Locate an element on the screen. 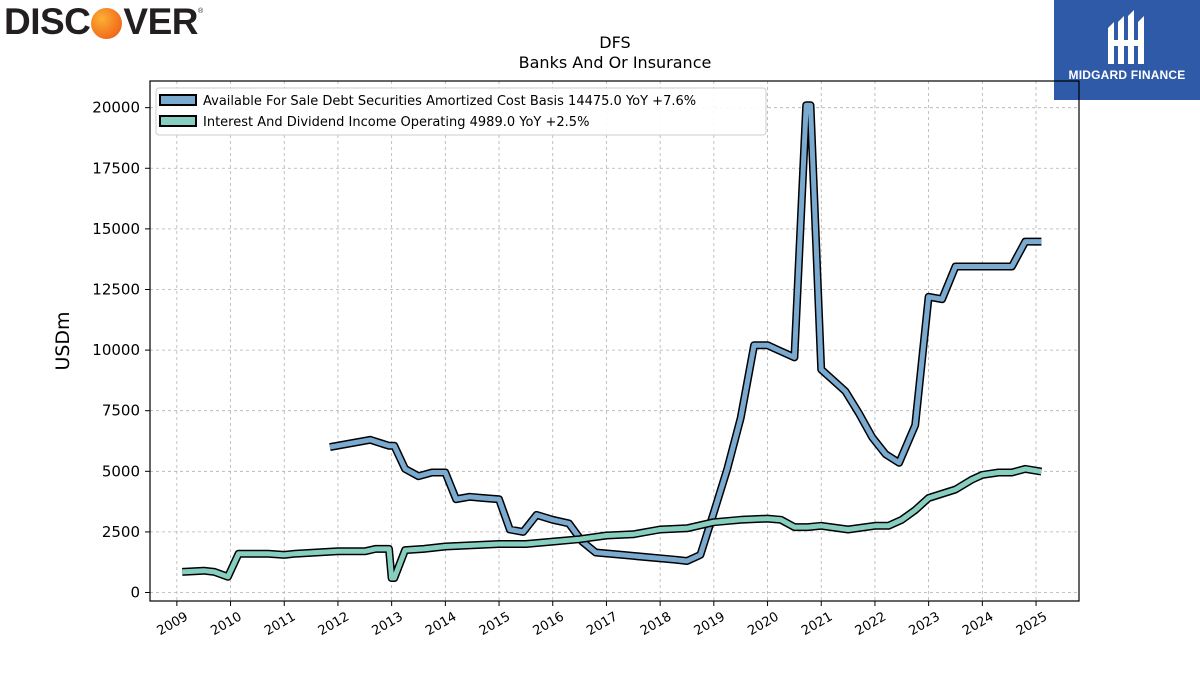 The width and height of the screenshot is (1200, 675). x-tick-label: 2009 is located at coordinates (173, 624).